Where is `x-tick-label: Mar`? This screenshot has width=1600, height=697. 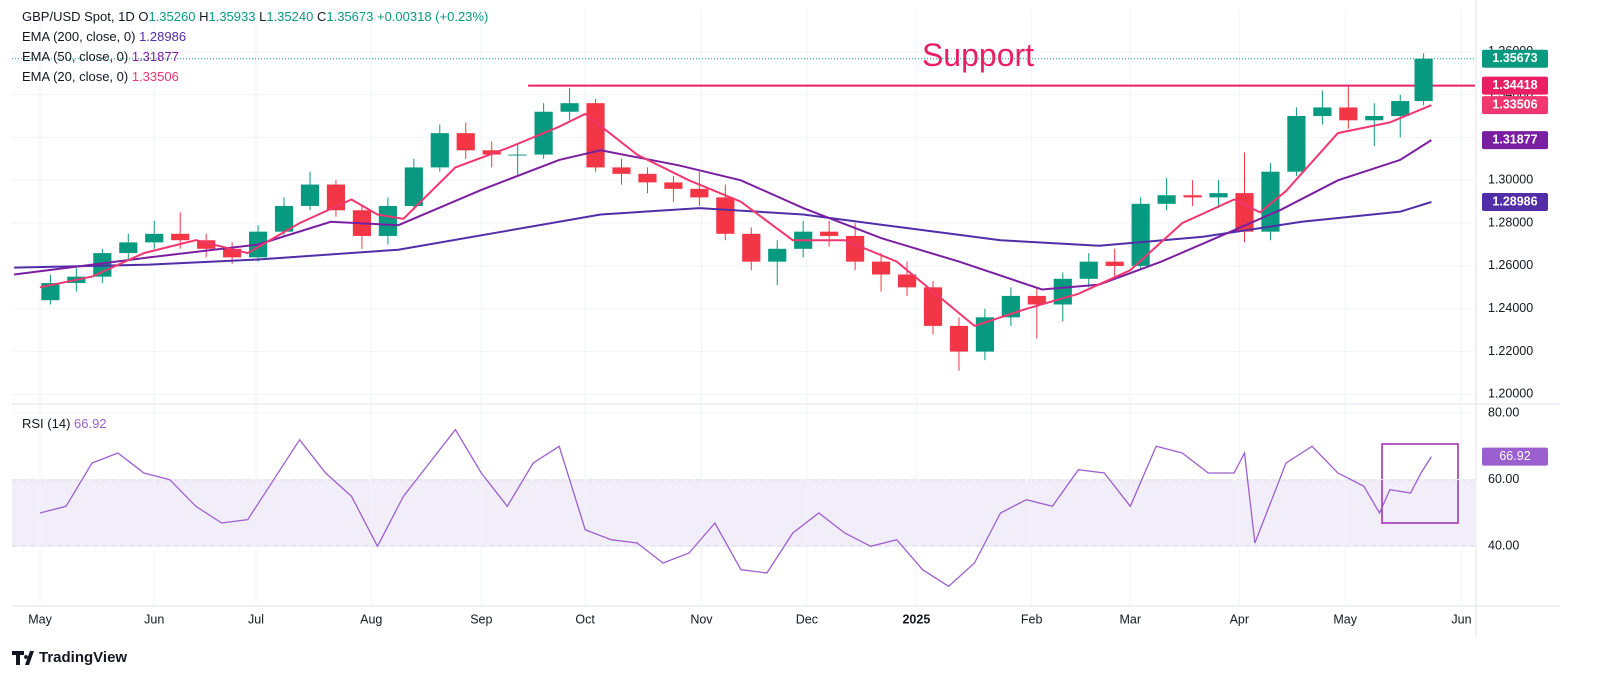
x-tick-label: Mar is located at coordinates (1131, 619).